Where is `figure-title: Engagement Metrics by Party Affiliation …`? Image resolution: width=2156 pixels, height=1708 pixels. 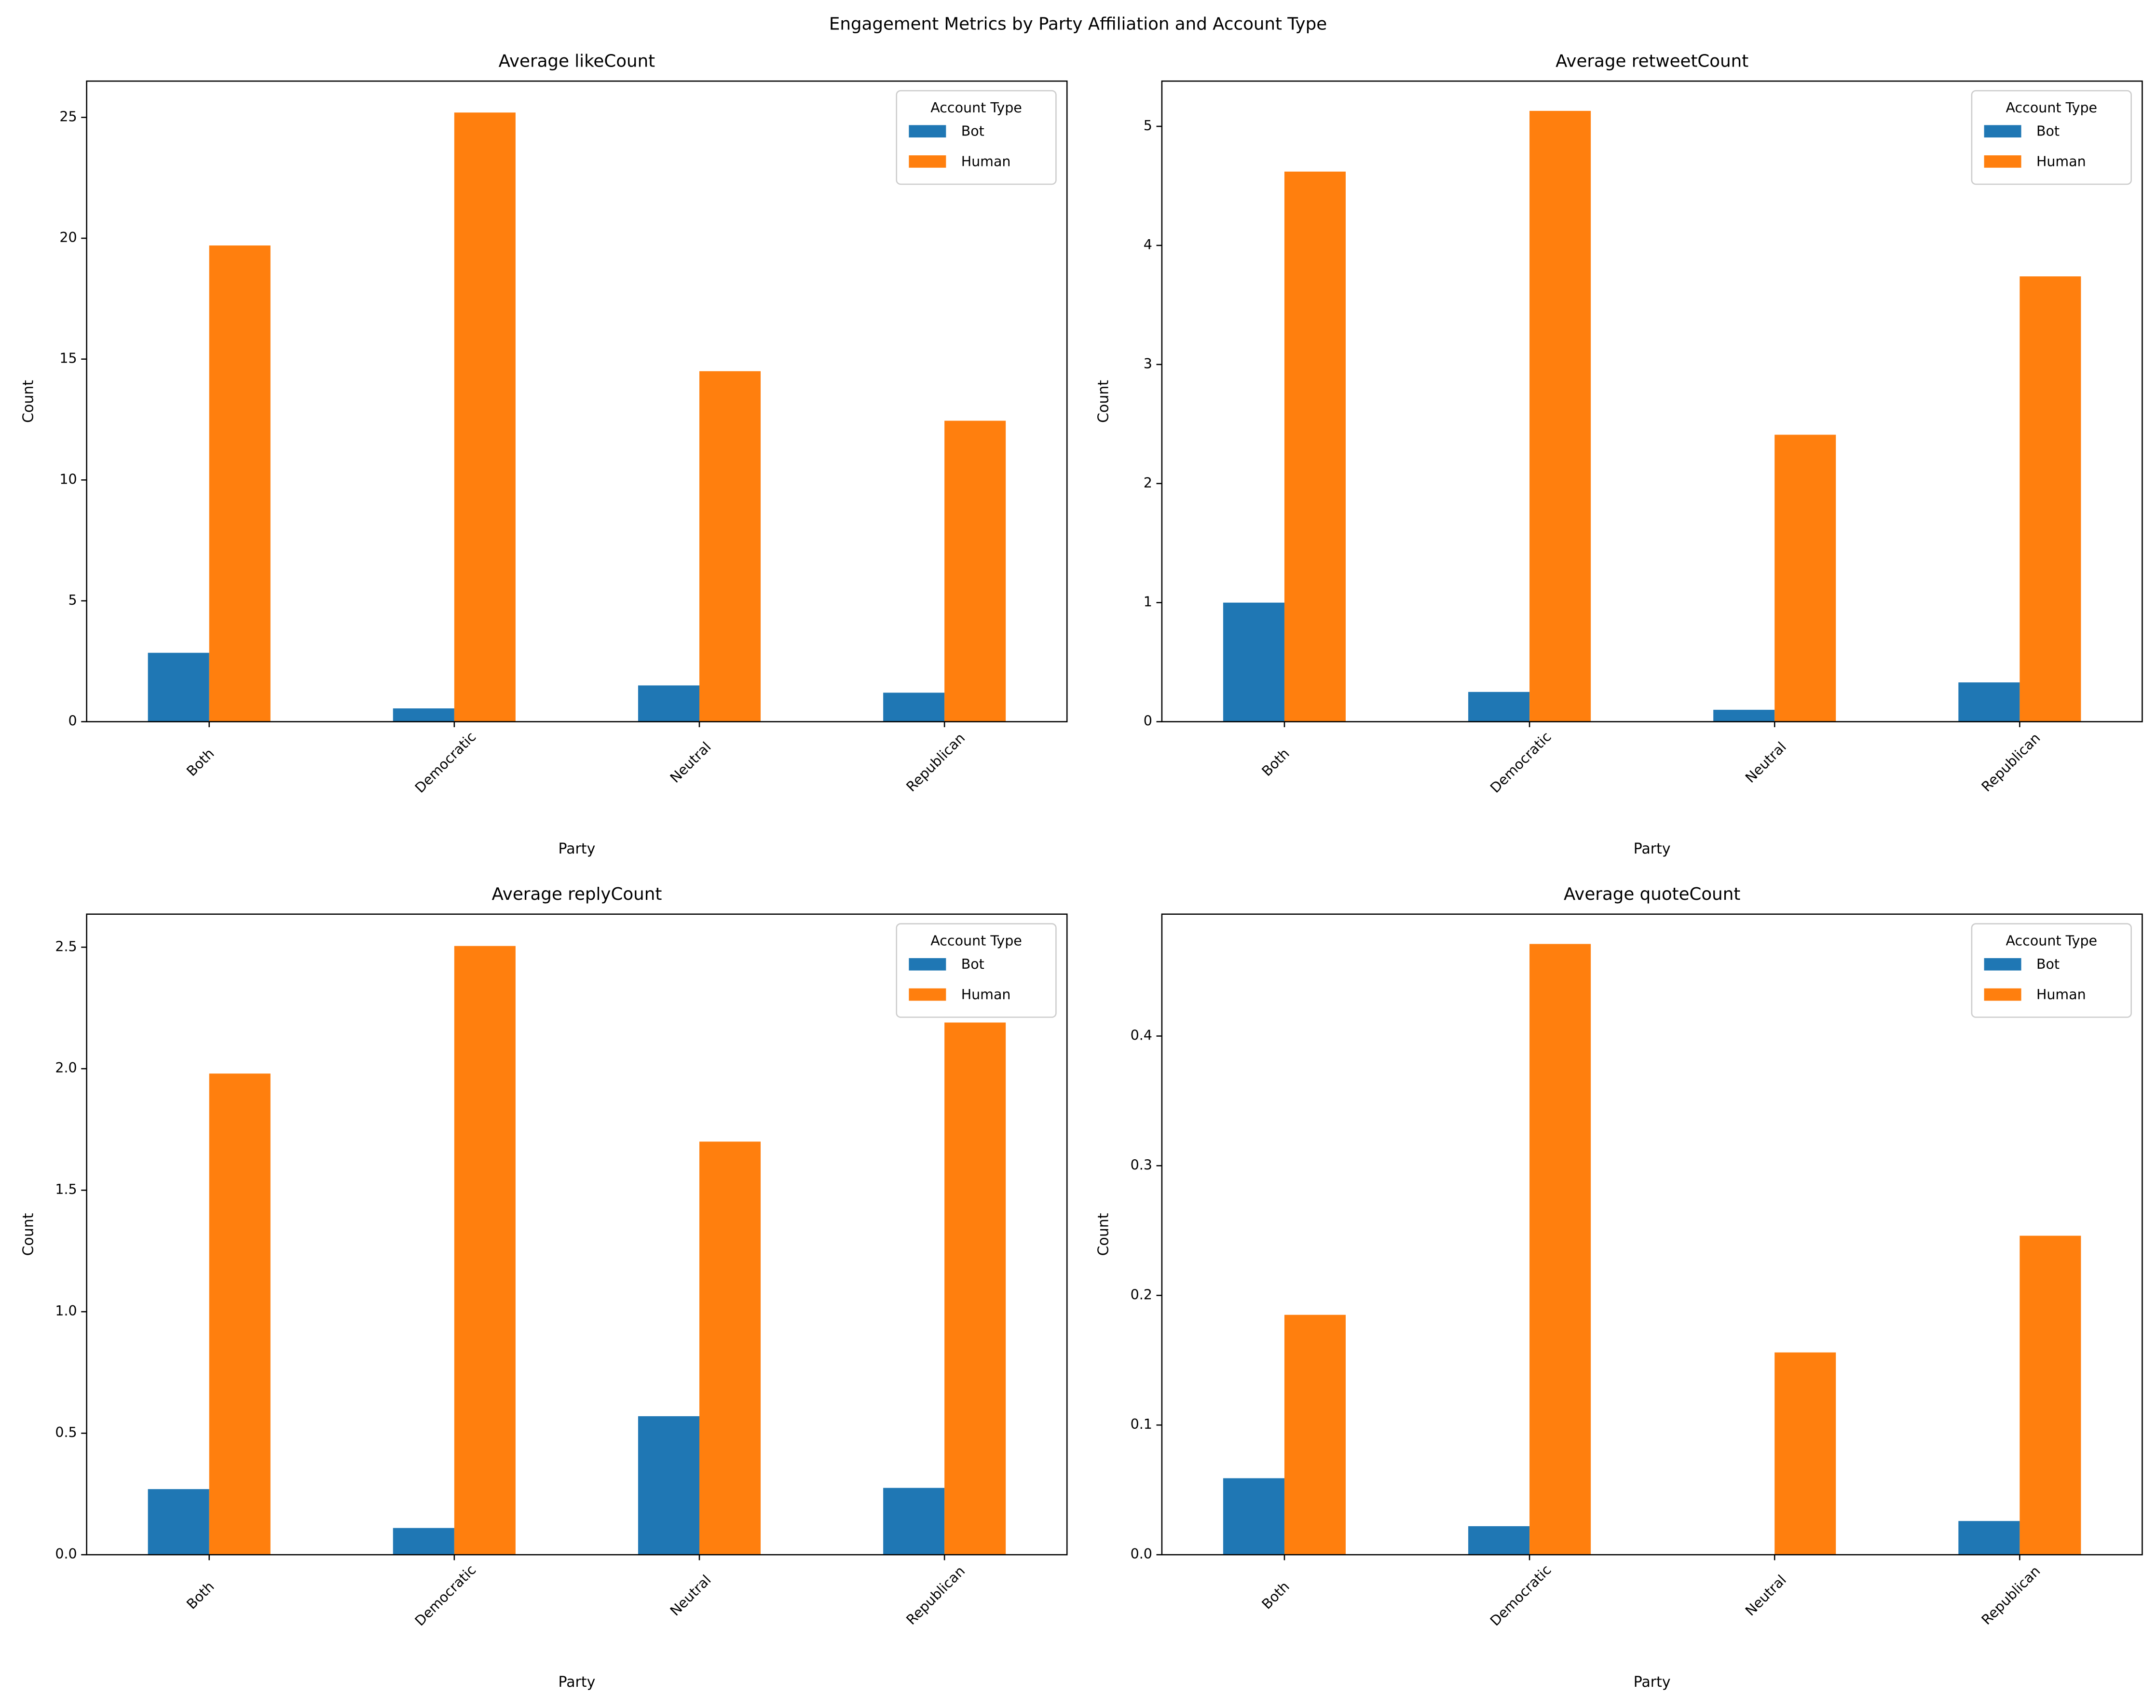 figure-title: Engagement Metrics by Party Affiliation … is located at coordinates (1078, 24).